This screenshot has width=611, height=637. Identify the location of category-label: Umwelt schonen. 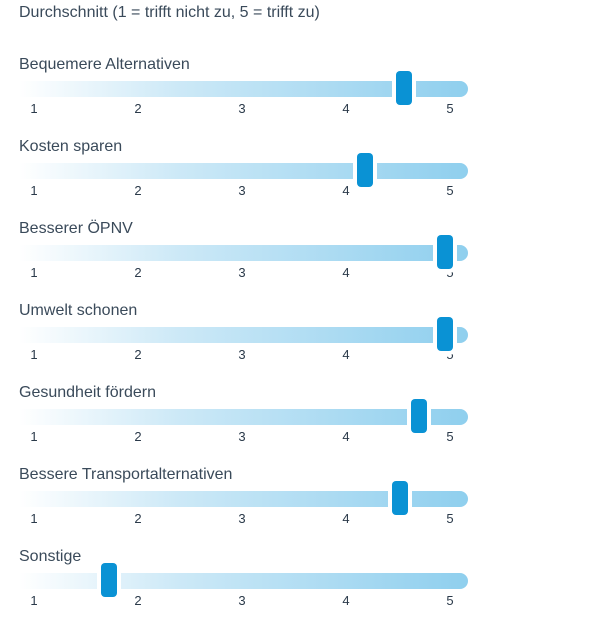
(78, 310).